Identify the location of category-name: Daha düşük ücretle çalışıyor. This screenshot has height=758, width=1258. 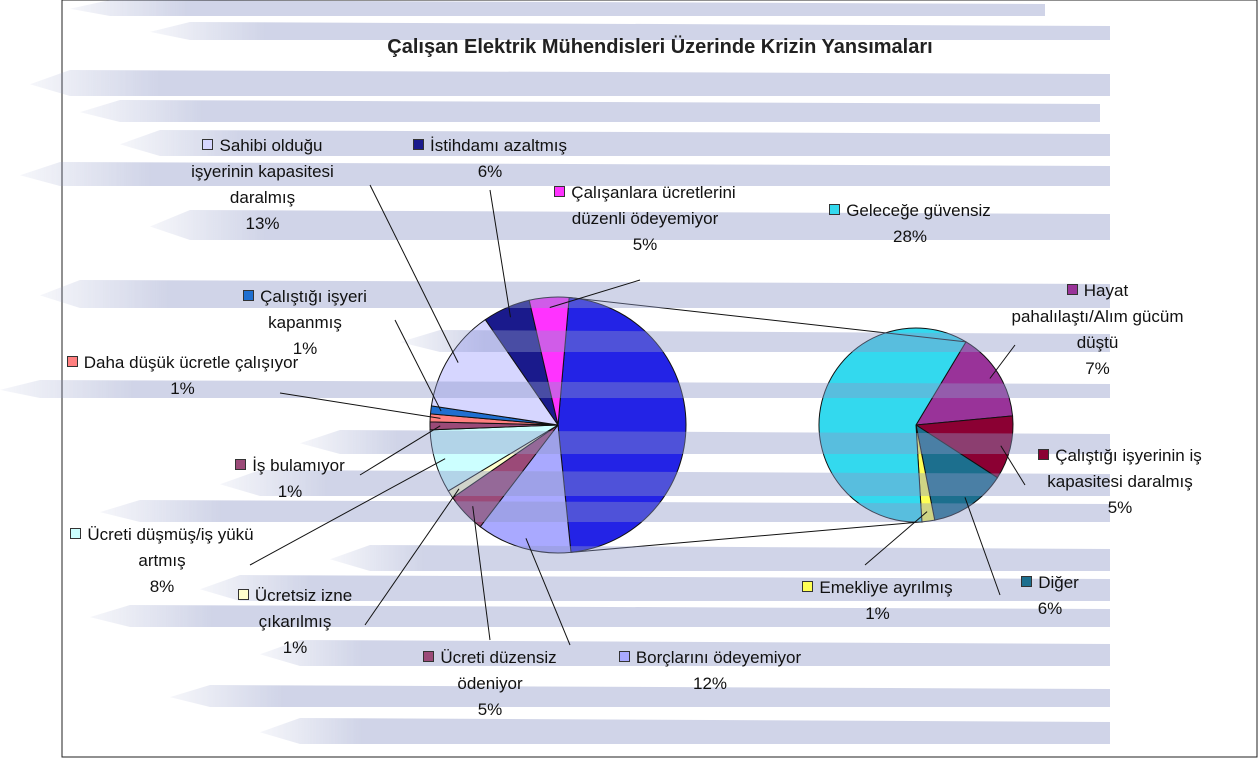
(191, 362).